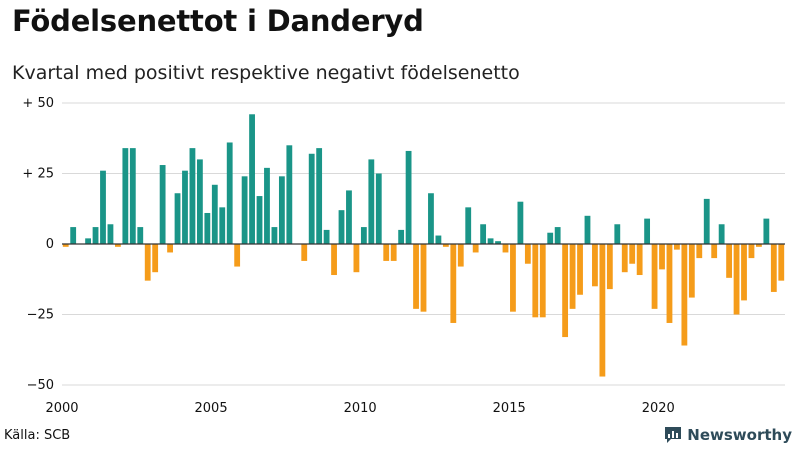 This screenshot has height=450, width=800. What do you see at coordinates (37, 435) in the screenshot?
I see `source-note: Källa: SCB` at bounding box center [37, 435].